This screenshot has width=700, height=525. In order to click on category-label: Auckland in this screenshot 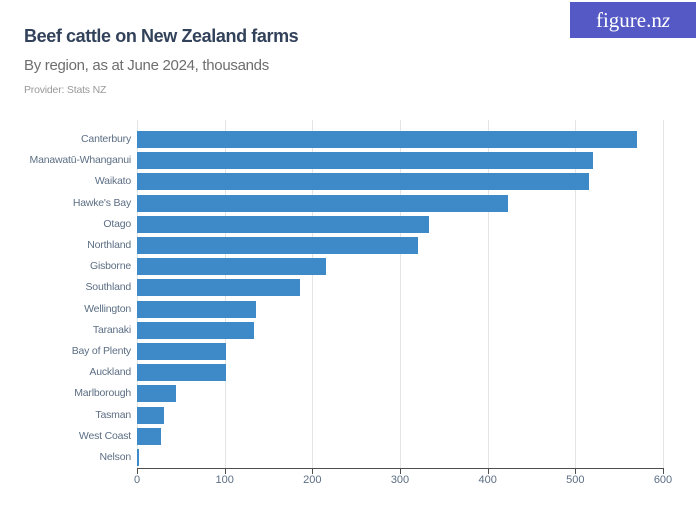, I will do `click(110, 372)`.